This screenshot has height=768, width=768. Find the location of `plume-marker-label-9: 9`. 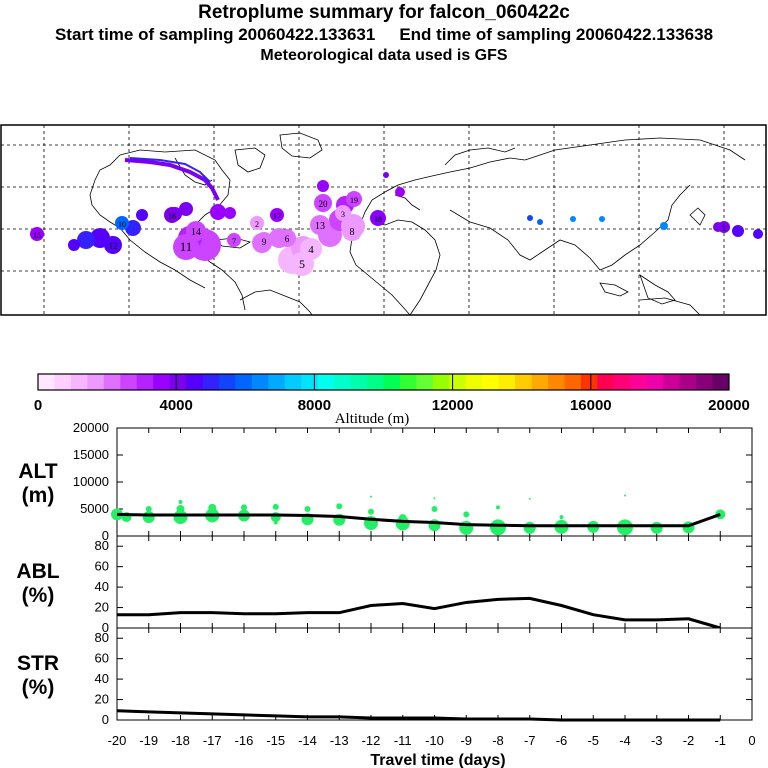

plume-marker-label-9: 9 is located at coordinates (264, 242).